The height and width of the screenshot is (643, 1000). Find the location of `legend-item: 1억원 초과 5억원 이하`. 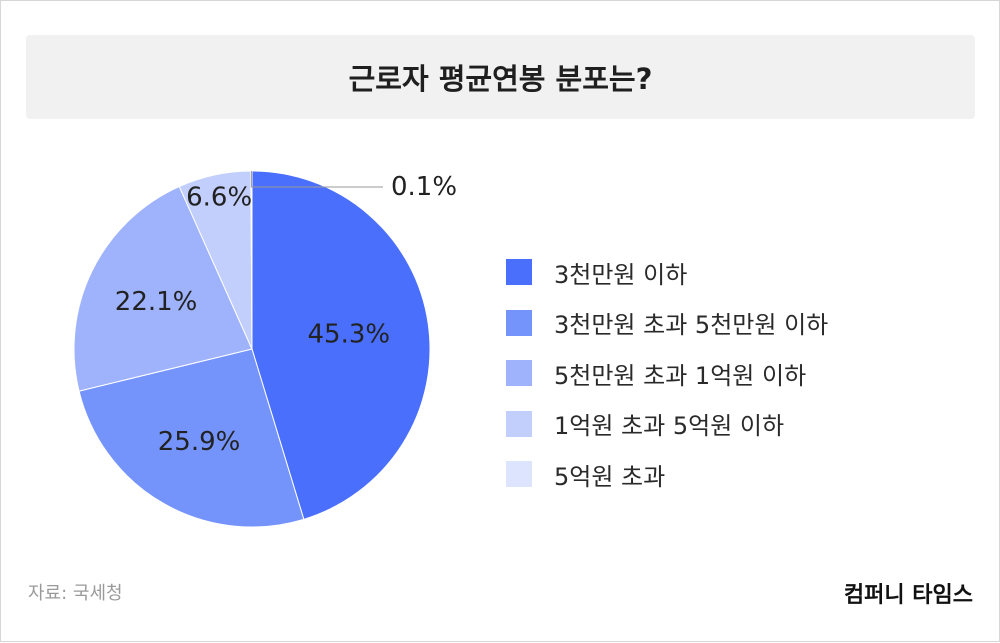

legend-item: 1억원 초과 5억원 이하 is located at coordinates (667, 424).